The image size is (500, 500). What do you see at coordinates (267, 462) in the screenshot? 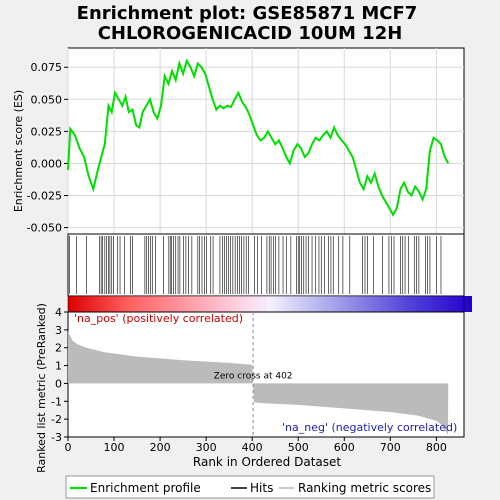
I see `metric-xlabel: Rank in Ordered Dataset` at bounding box center [267, 462].